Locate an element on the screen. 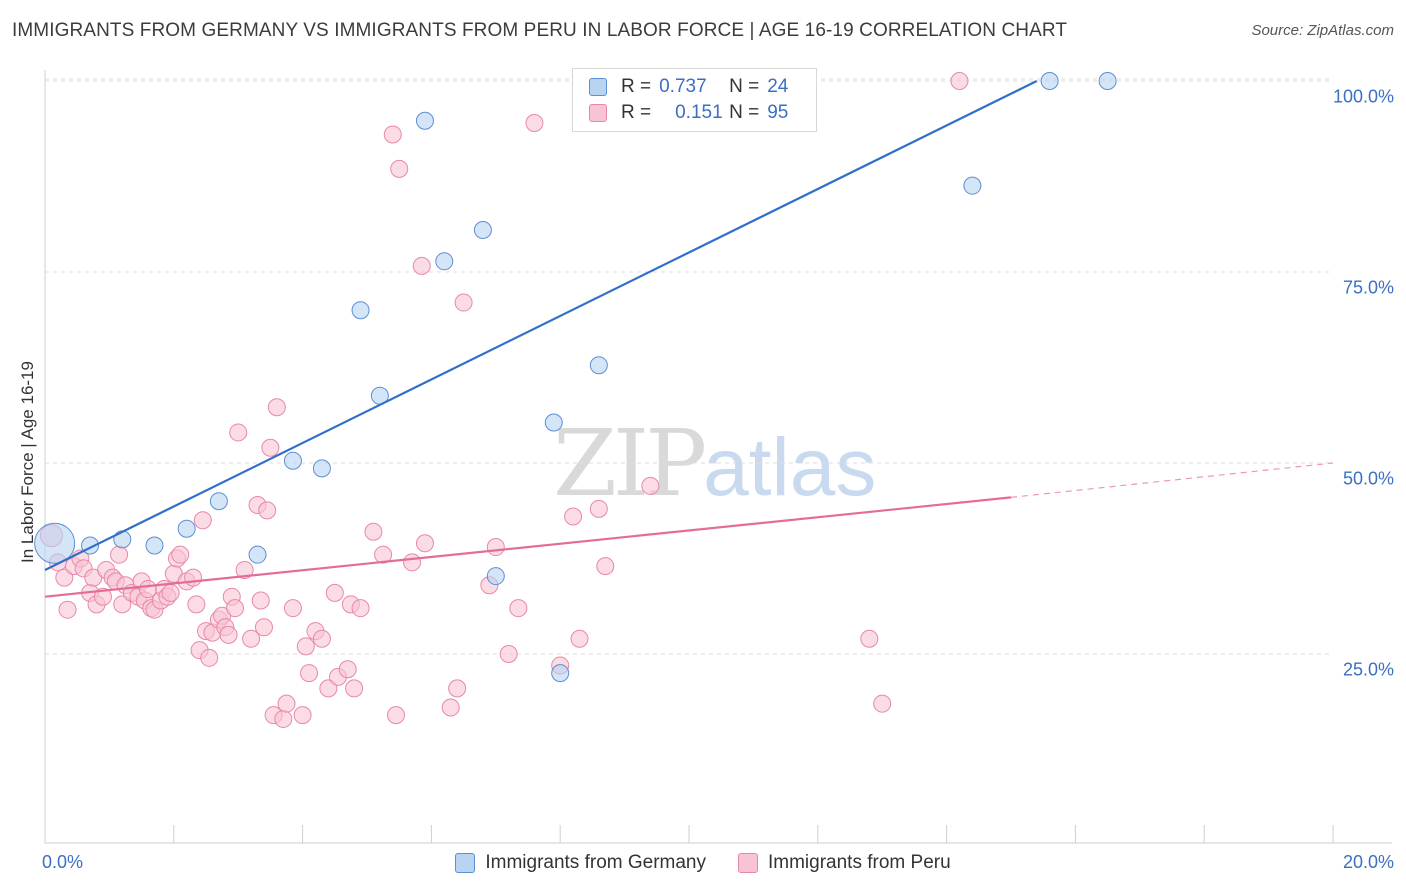 This screenshot has width=1406, height=892. legend-item-germany: Immigrants from Germany is located at coordinates (580, 863).